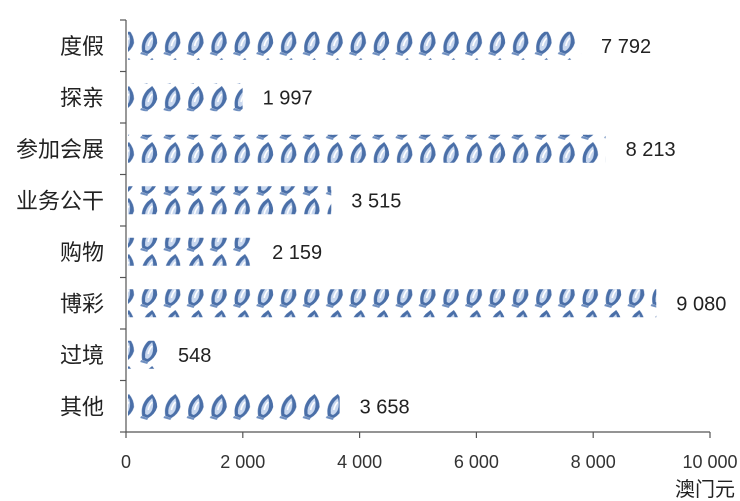 Image resolution: width=740 pixels, height=501 pixels. Describe the element at coordinates (626, 47) in the screenshot. I see `value-label: 7 792` at that location.